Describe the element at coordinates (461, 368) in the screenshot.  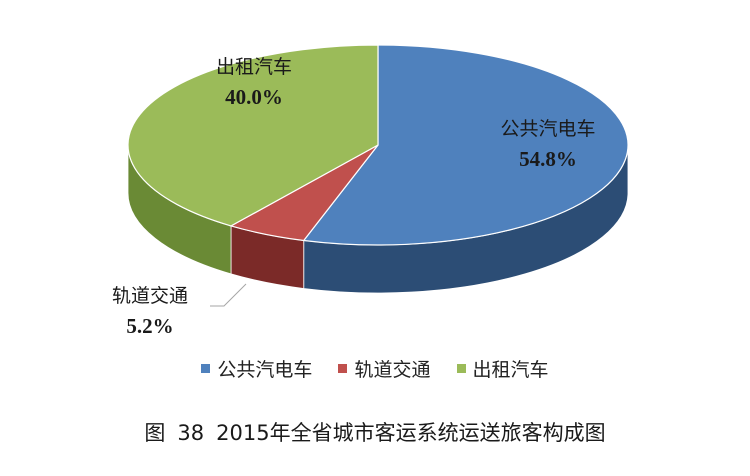
I see `legend-swatch-taxi` at that location.